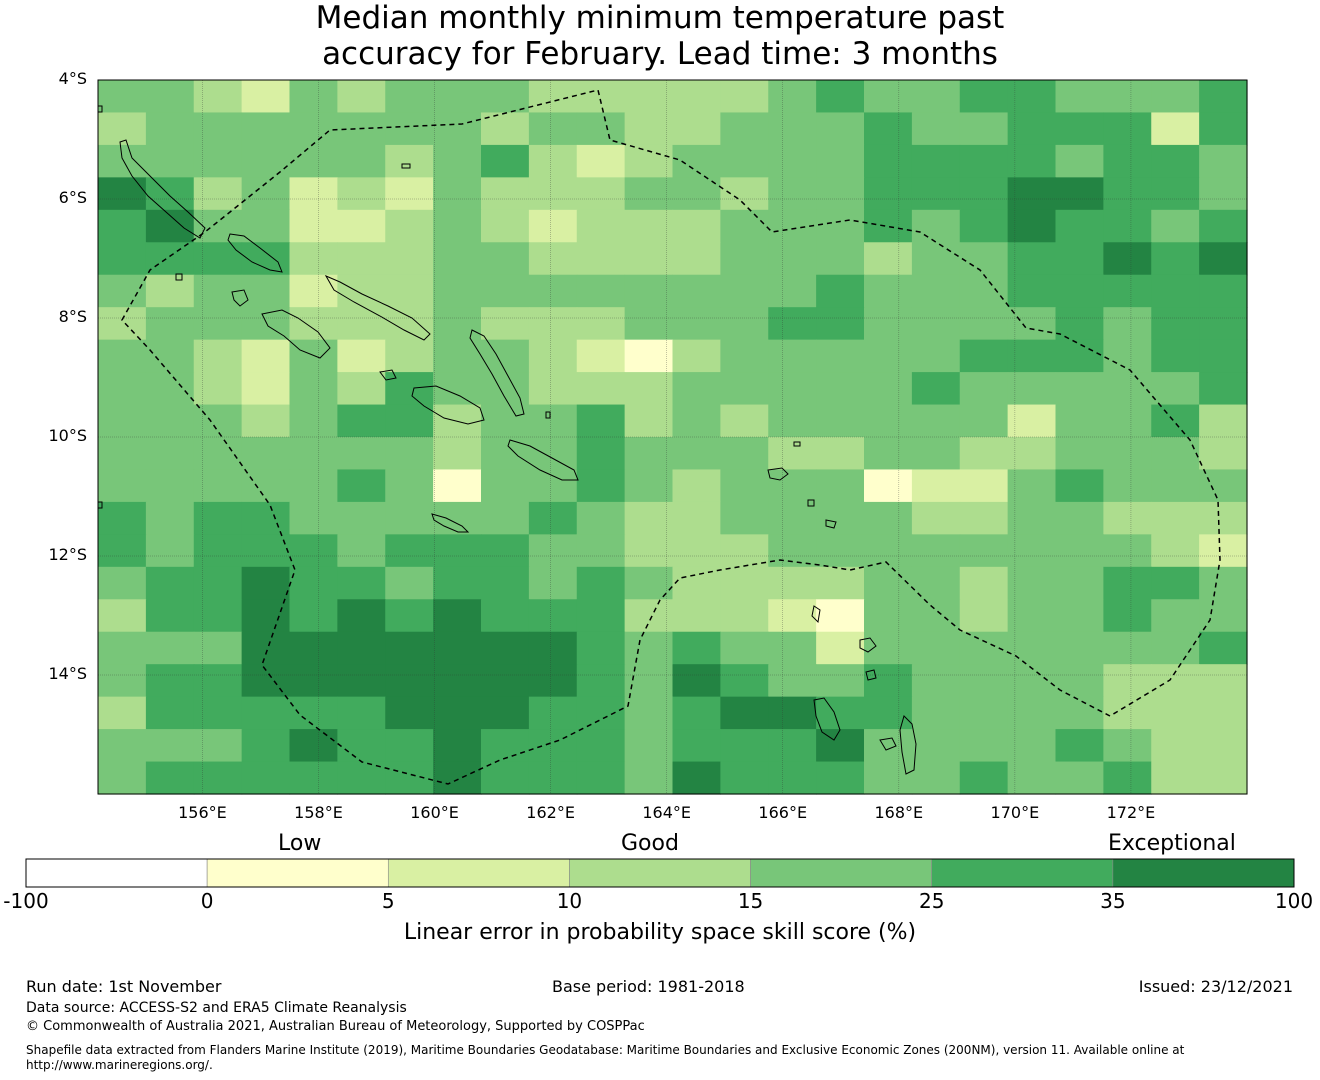 The image size is (1320, 1080). Describe the element at coordinates (831, 524) in the screenshot. I see `island-utupua` at that location.